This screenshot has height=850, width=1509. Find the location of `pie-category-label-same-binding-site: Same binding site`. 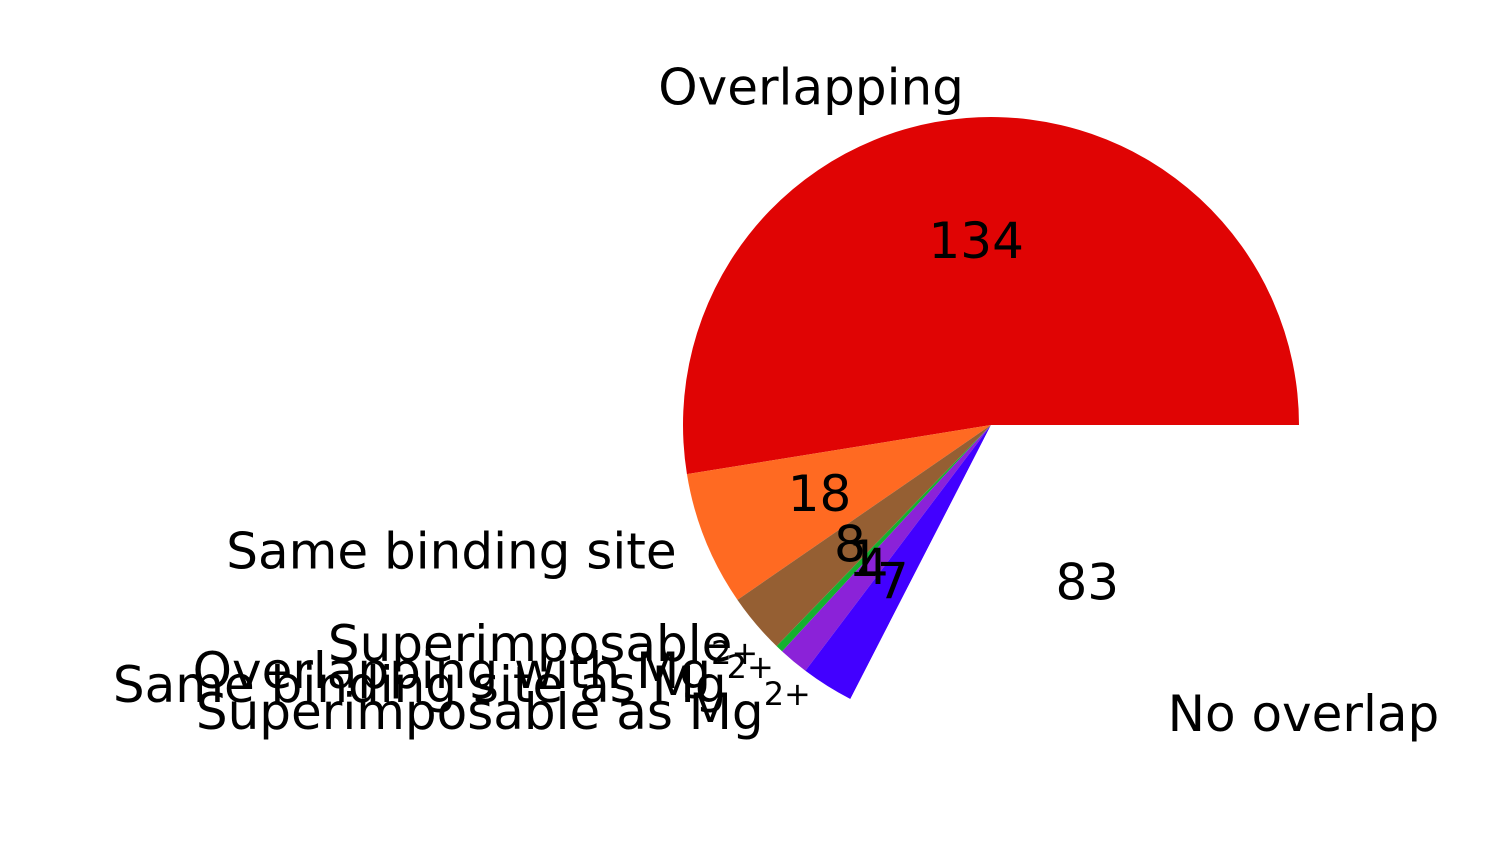

pie-category-label-same-binding-site: Same binding site is located at coordinates (451, 551).